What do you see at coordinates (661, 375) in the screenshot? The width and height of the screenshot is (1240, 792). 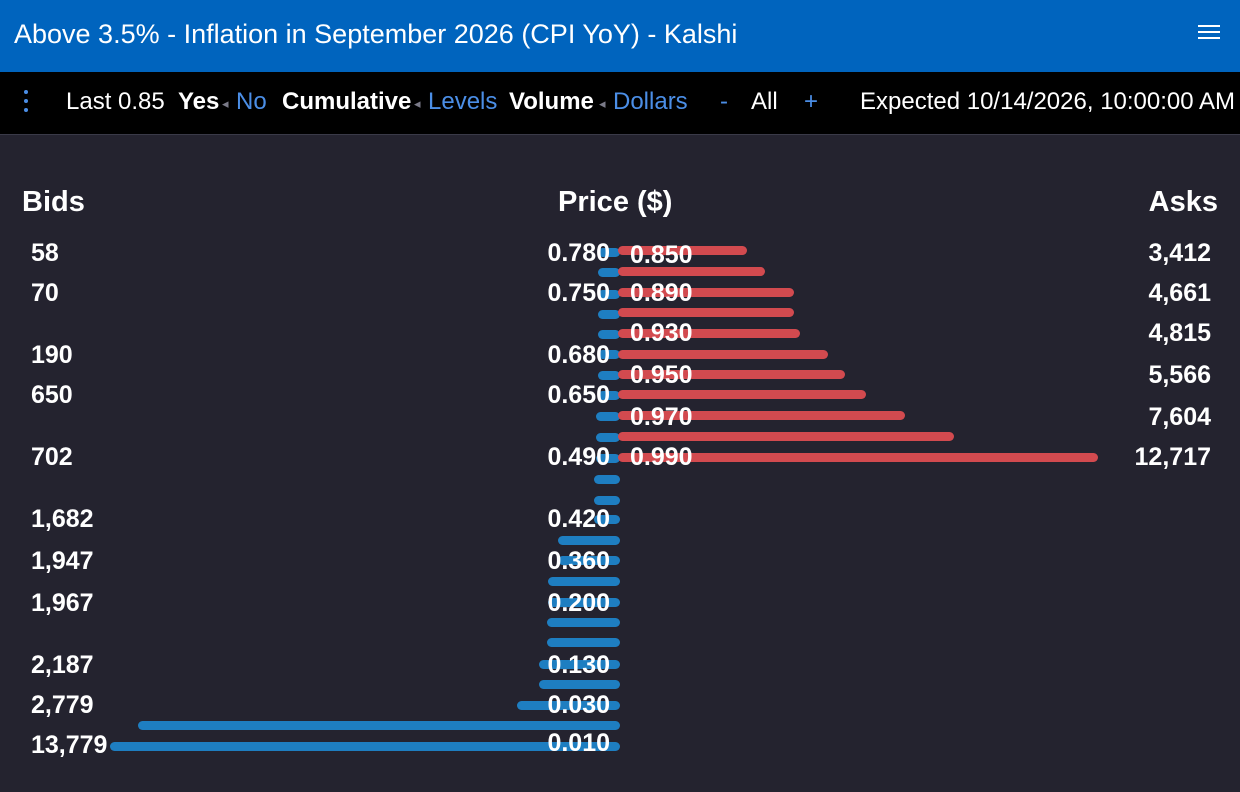 I see `ask-price: 0.950` at bounding box center [661, 375].